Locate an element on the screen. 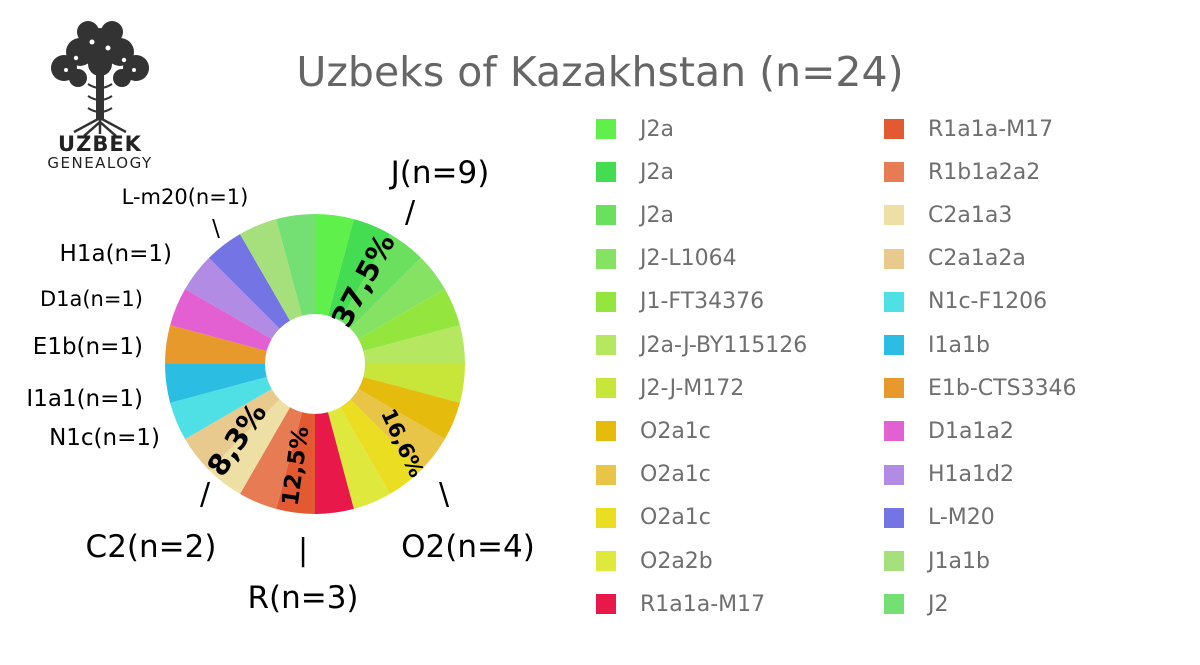 The image size is (1200, 665). legend-item: H1a1d2 is located at coordinates (949, 475).